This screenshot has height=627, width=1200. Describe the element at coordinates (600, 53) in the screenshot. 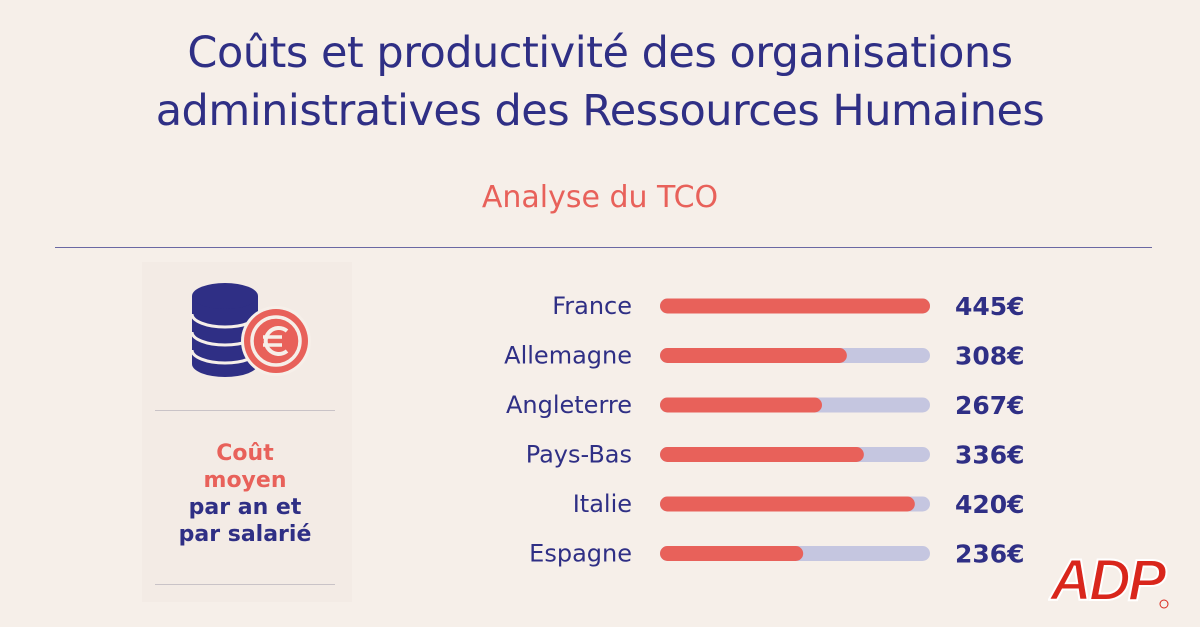

I see `title-line-1: Coûts et productivité des organisations` at that location.